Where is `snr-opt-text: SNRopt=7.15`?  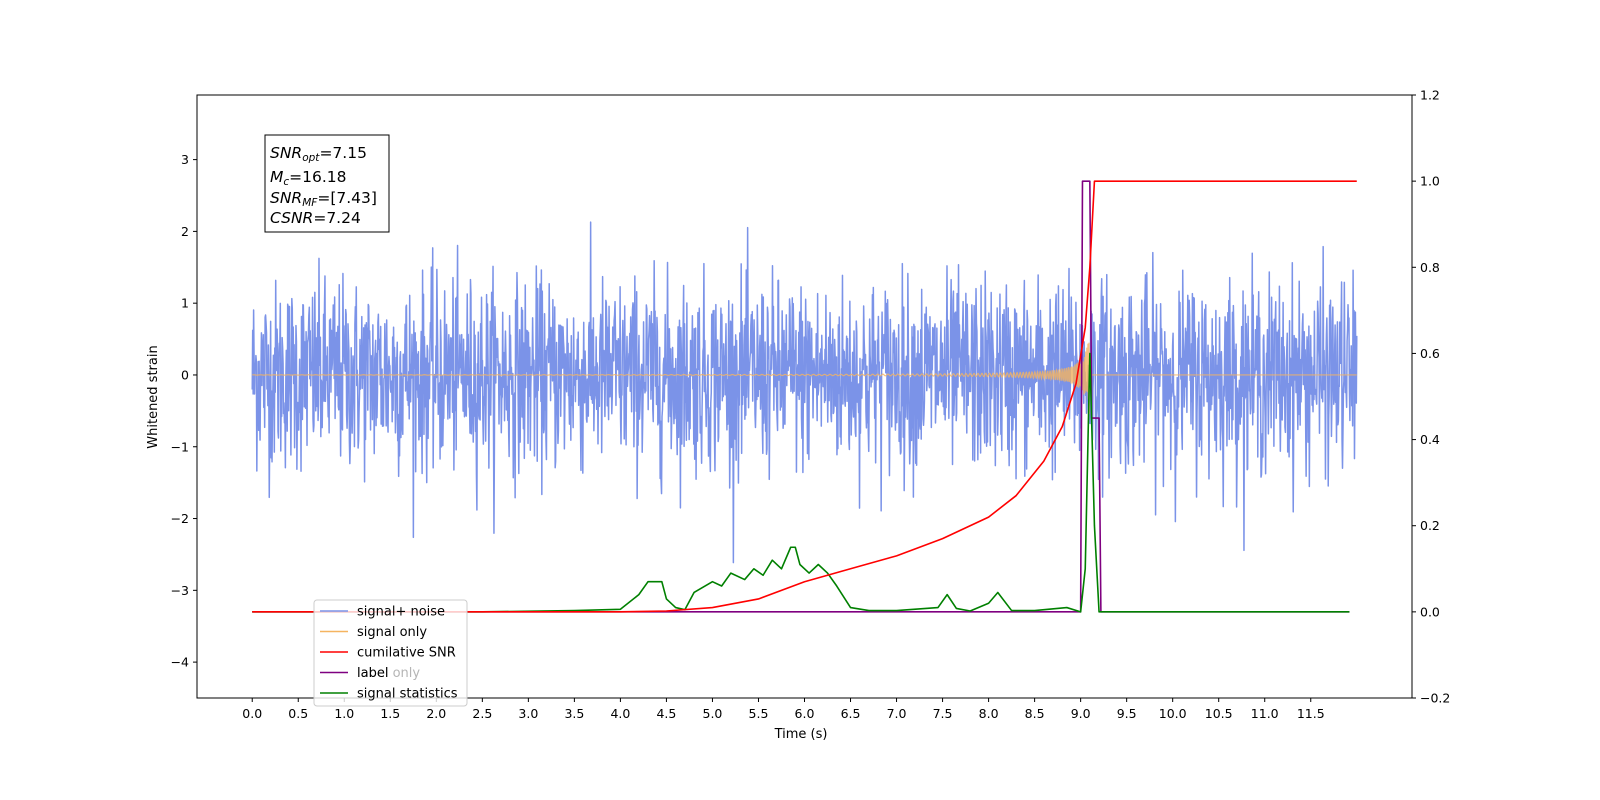
snr-opt-text: SNRopt=7.15 is located at coordinates (318, 154).